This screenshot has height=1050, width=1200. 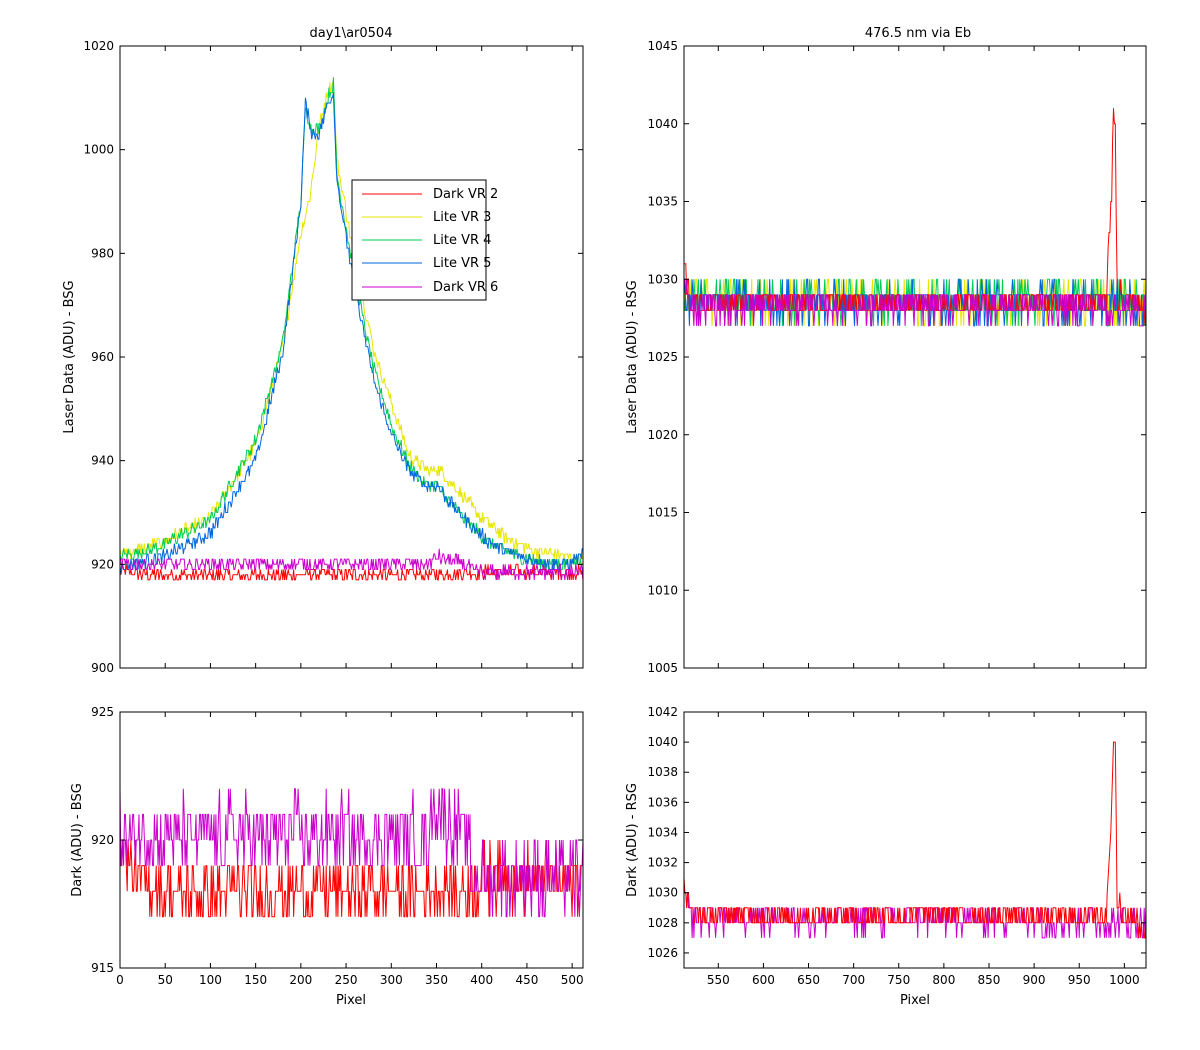 What do you see at coordinates (1124, 980) in the screenshot?
I see `xtick-label: 1000` at bounding box center [1124, 980].